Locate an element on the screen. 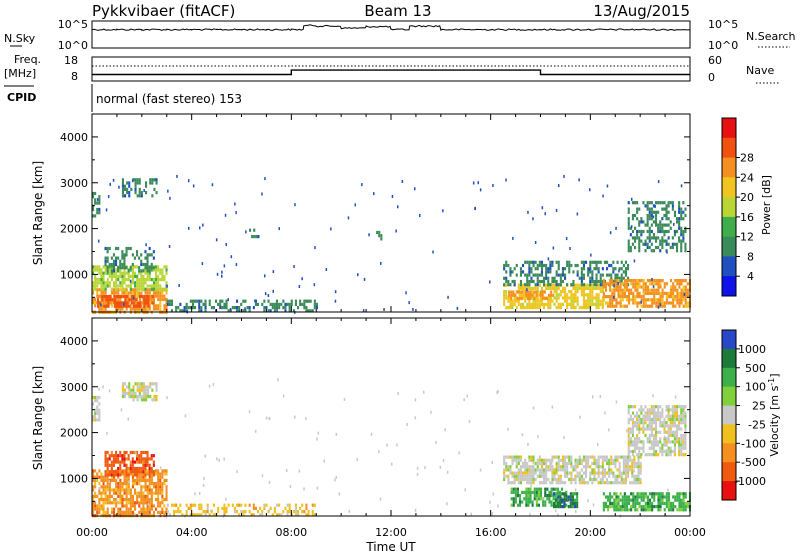 The height and width of the screenshot is (558, 800). nave-tick-top: 60 is located at coordinates (715, 60).